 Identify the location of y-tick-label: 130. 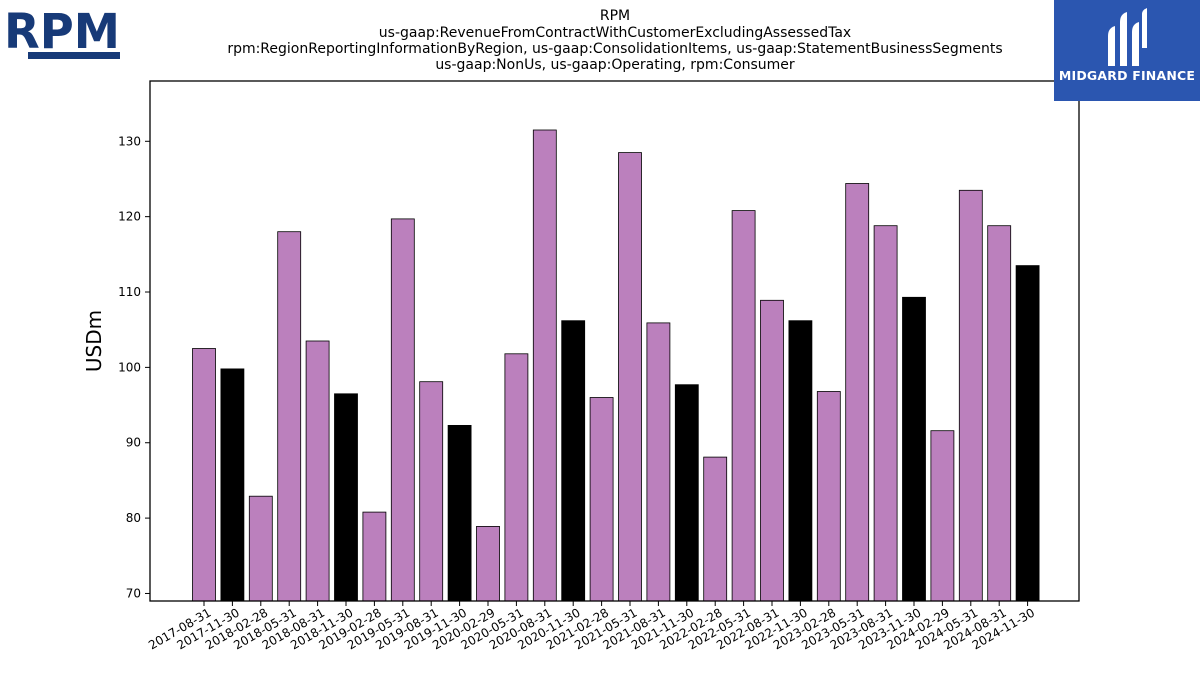
(129, 141).